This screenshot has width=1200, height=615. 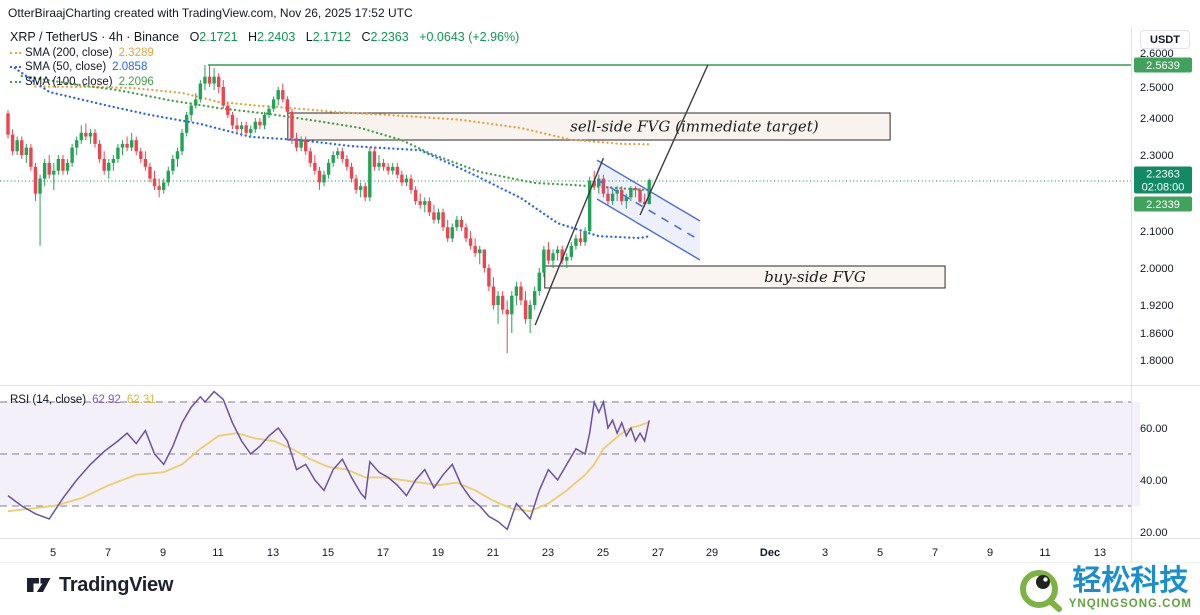 I want to click on svg-text: 2.3000, so click(x=1157, y=156).